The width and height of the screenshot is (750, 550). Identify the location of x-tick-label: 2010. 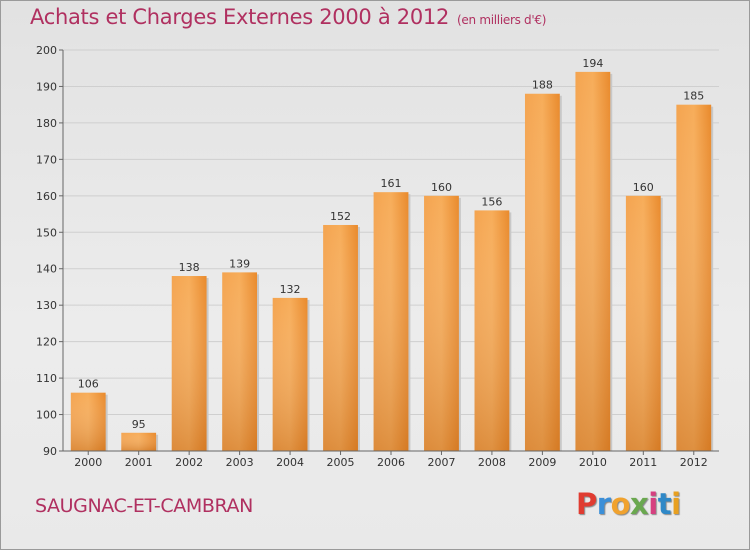
(593, 462).